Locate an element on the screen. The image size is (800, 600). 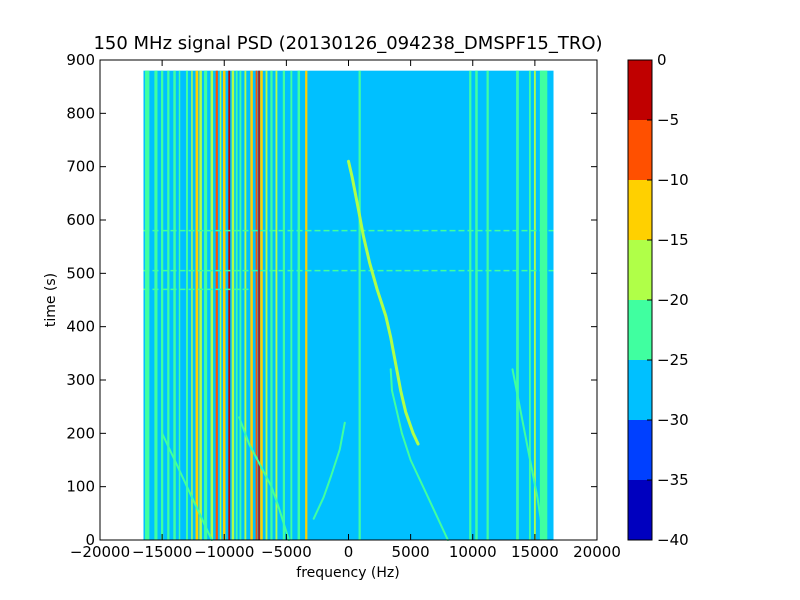
y-axis-label: time (s) is located at coordinates (51, 300).